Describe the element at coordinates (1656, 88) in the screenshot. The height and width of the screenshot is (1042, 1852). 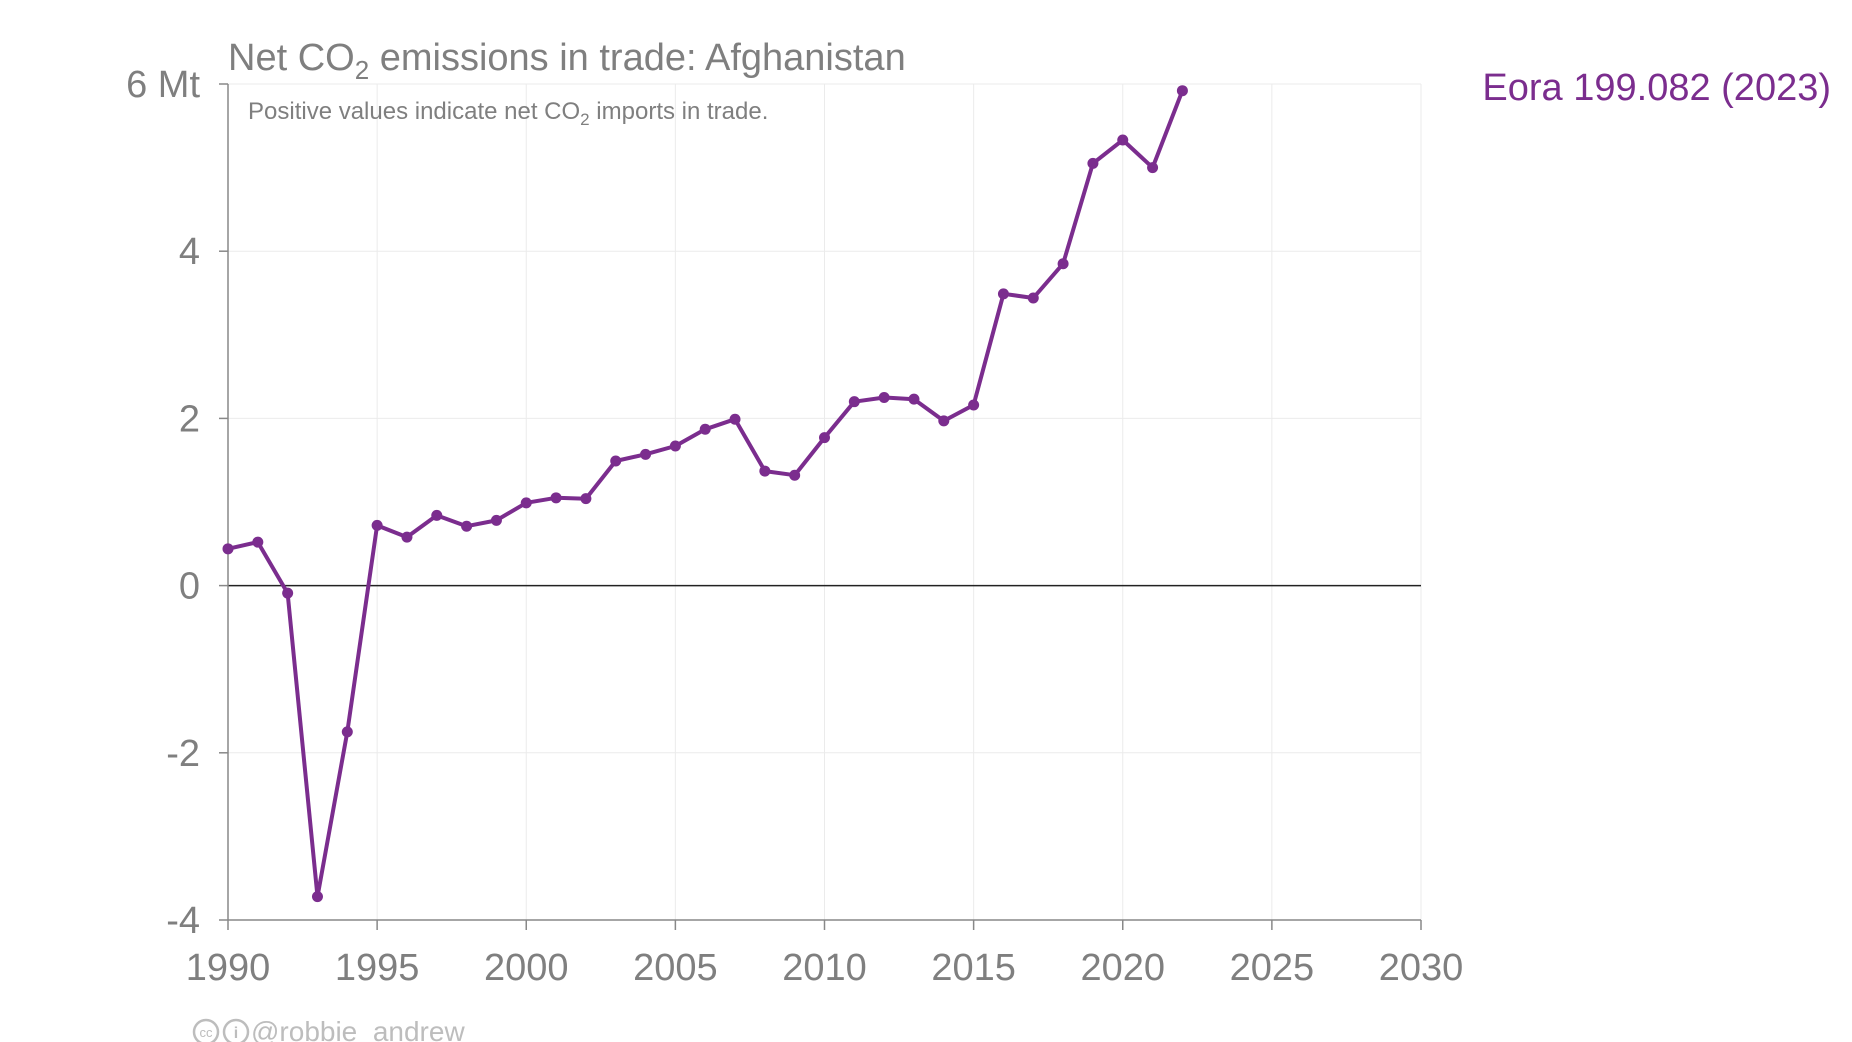
I see `legend-series-label: Eora 199.082 (2023)` at that location.